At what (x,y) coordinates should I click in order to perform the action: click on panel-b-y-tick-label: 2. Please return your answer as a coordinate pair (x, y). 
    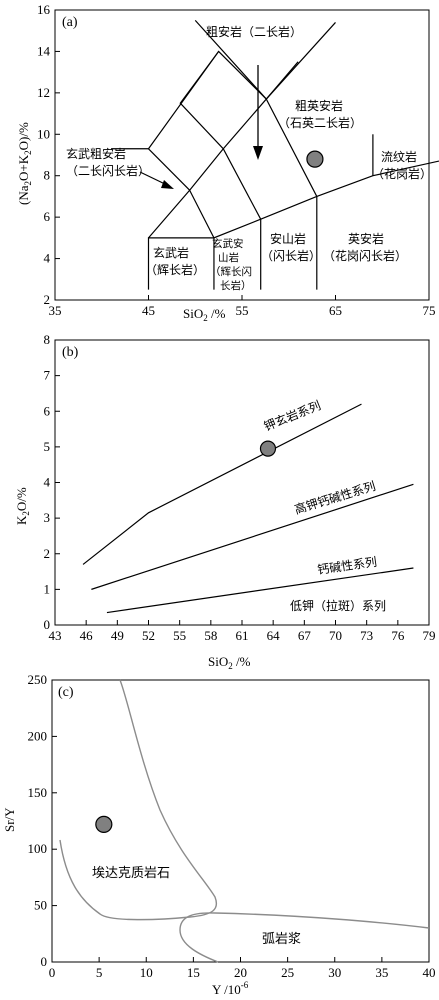
    Looking at the image, I should click on (47, 553).